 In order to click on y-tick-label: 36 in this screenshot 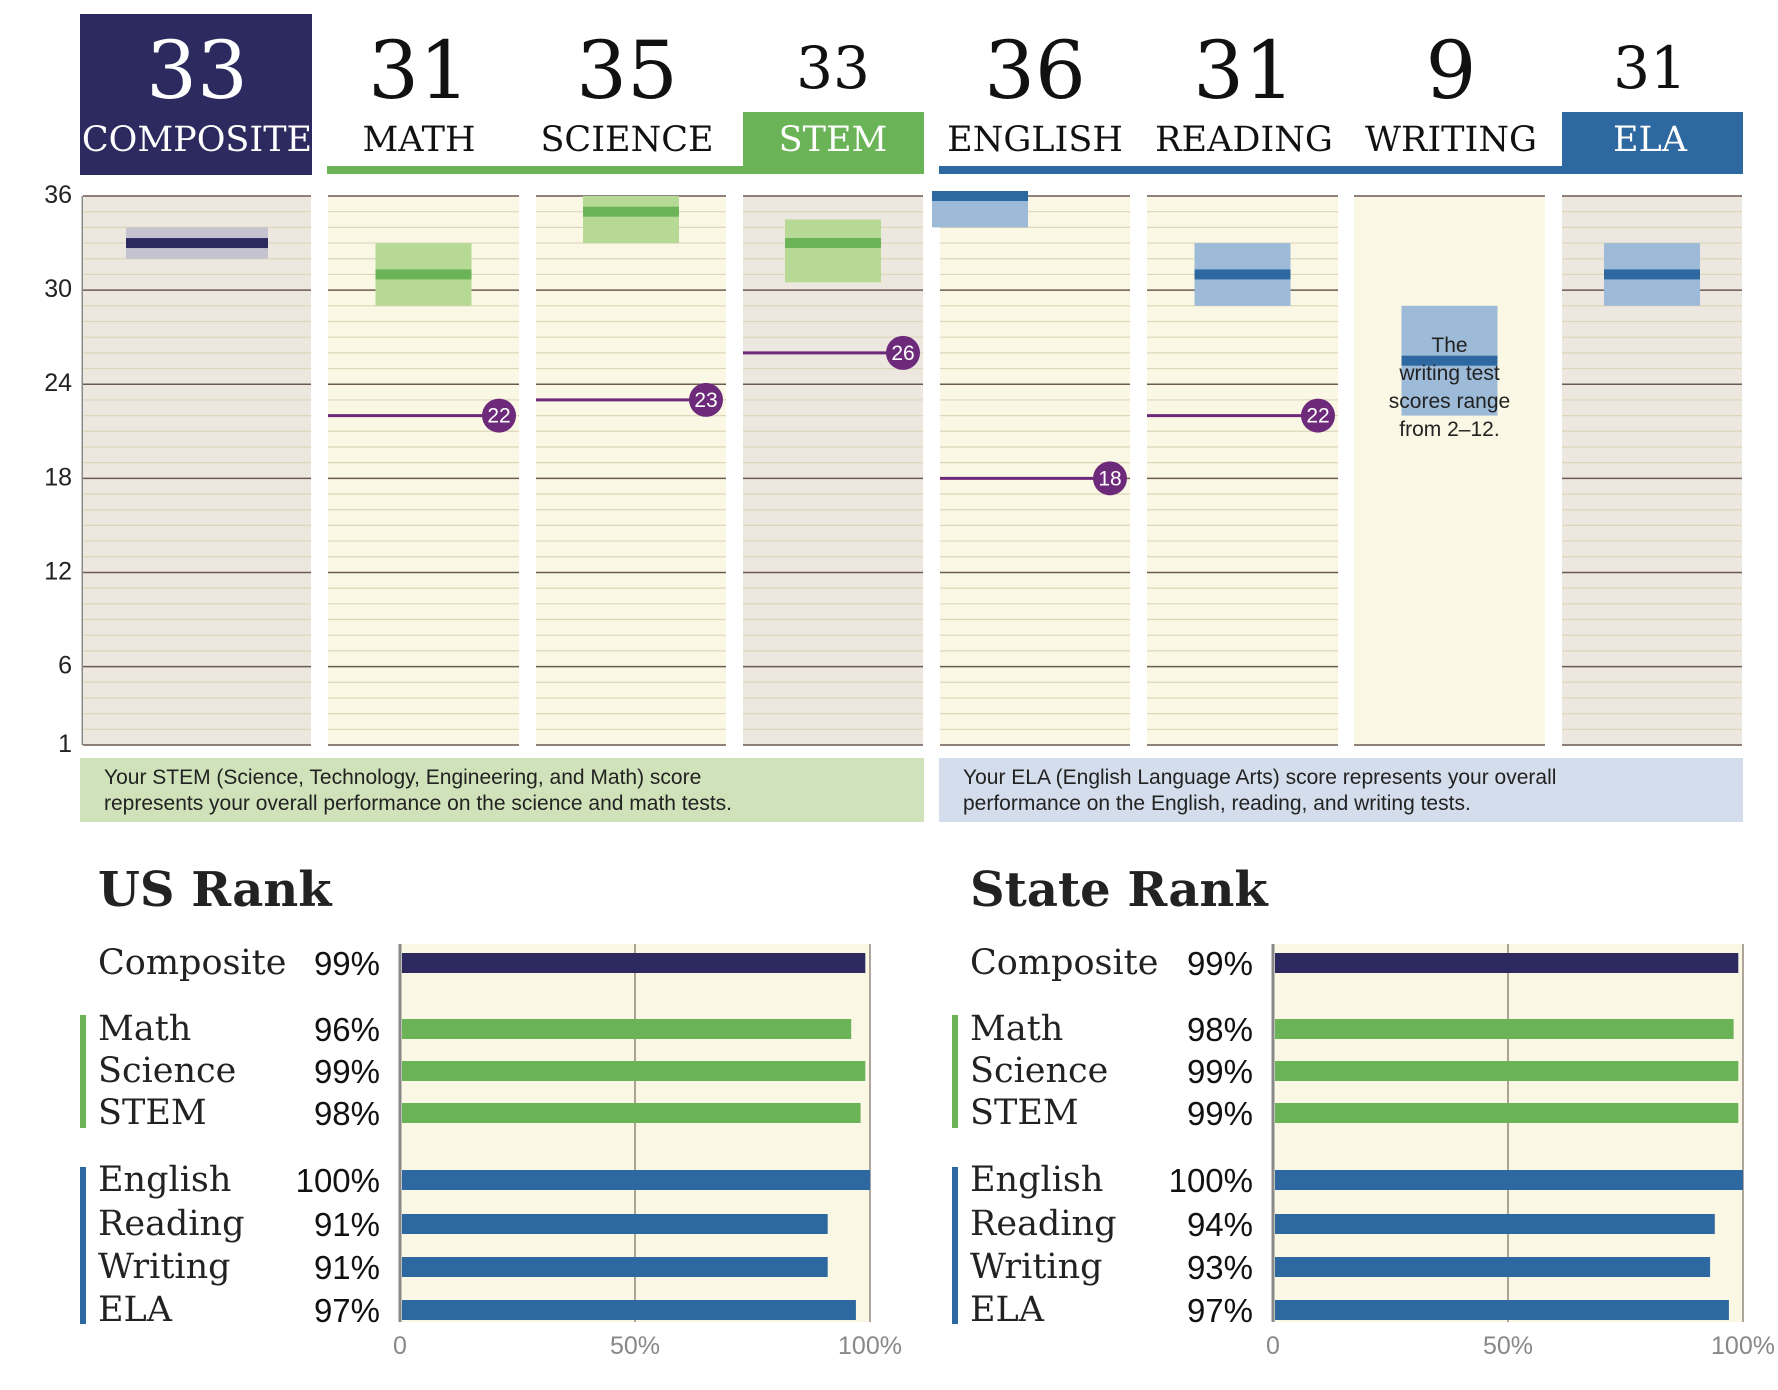, I will do `click(58, 195)`.